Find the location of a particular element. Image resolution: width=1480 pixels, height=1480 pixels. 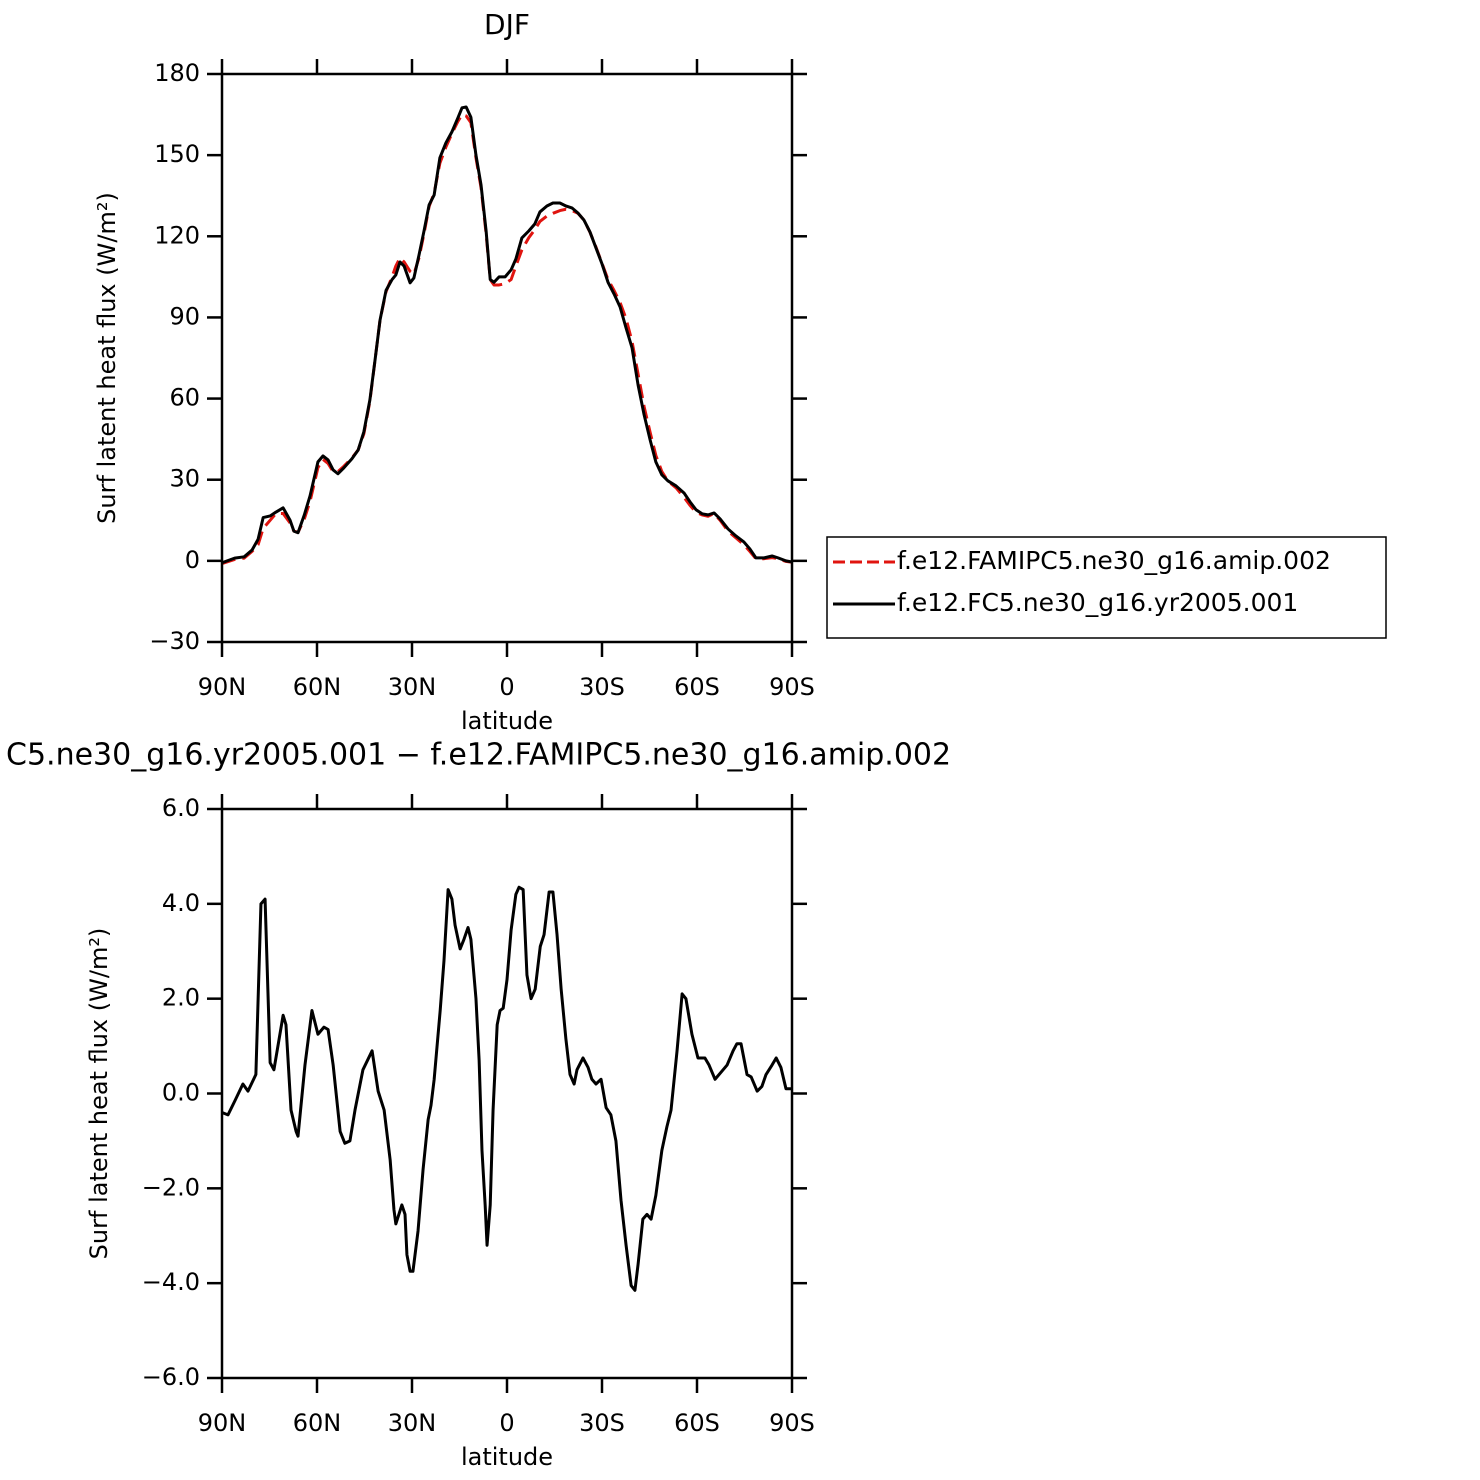

y-tick-label: 30 is located at coordinates (184, 479).